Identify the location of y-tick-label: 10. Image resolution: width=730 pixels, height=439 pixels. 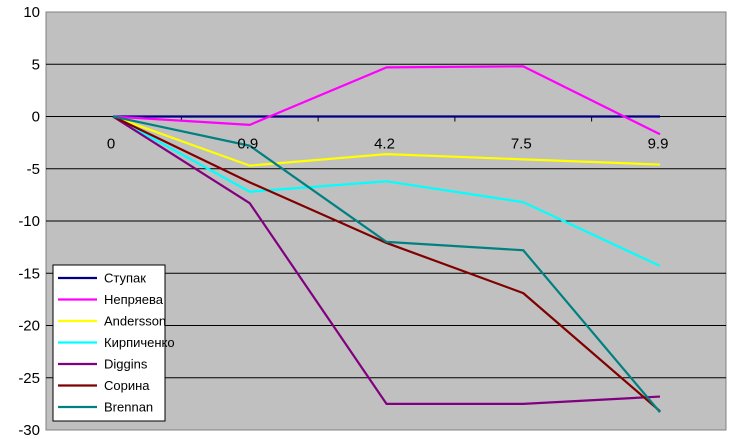
(31, 12).